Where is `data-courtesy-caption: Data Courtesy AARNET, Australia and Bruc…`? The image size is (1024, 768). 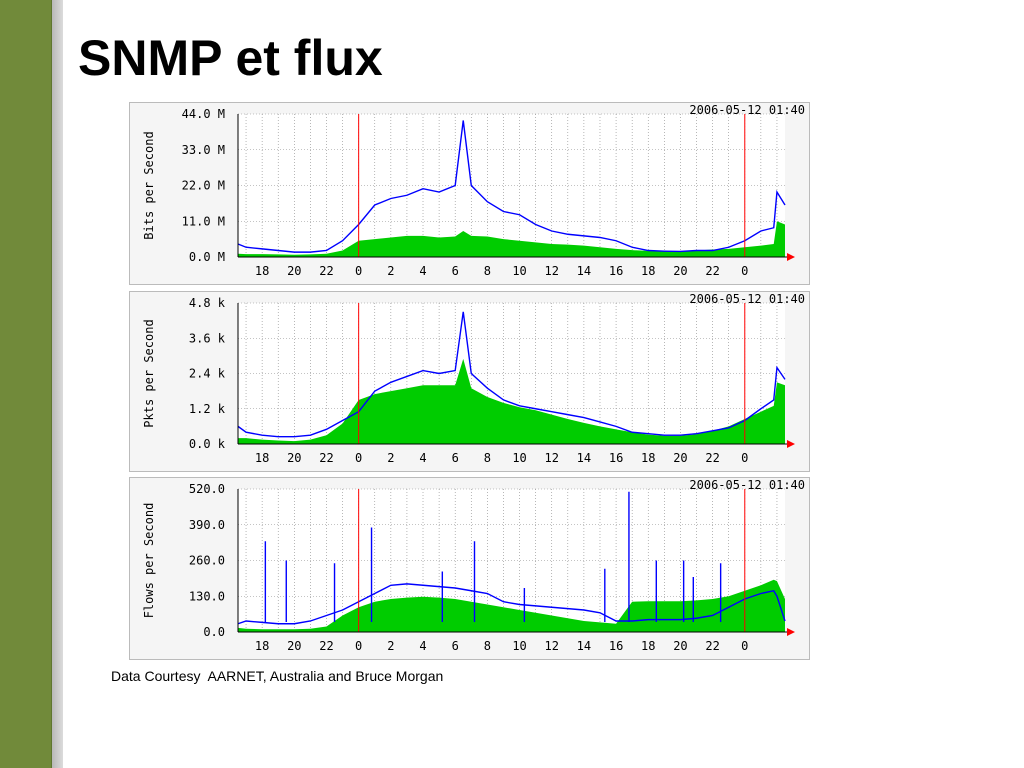 data-courtesy-caption: Data Courtesy AARNET, Australia and Bruc… is located at coordinates (277, 676).